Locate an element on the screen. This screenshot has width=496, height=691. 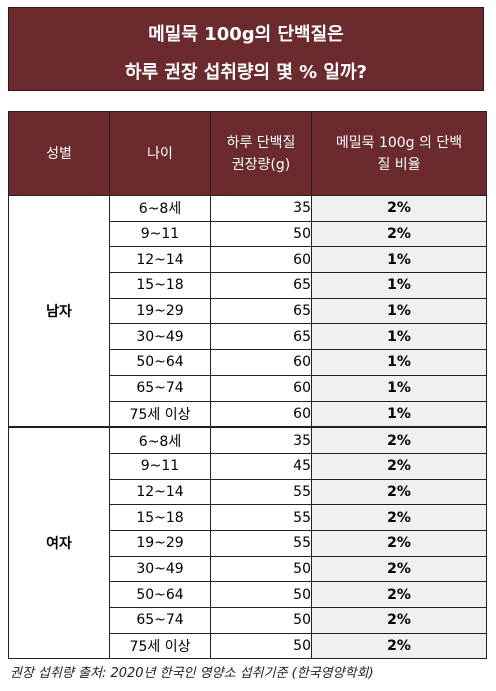
title-banner: 메밀묵 100g의 단백질은 하루 권장 섭취량의 몇 % 일까? is located at coordinates (246, 49).